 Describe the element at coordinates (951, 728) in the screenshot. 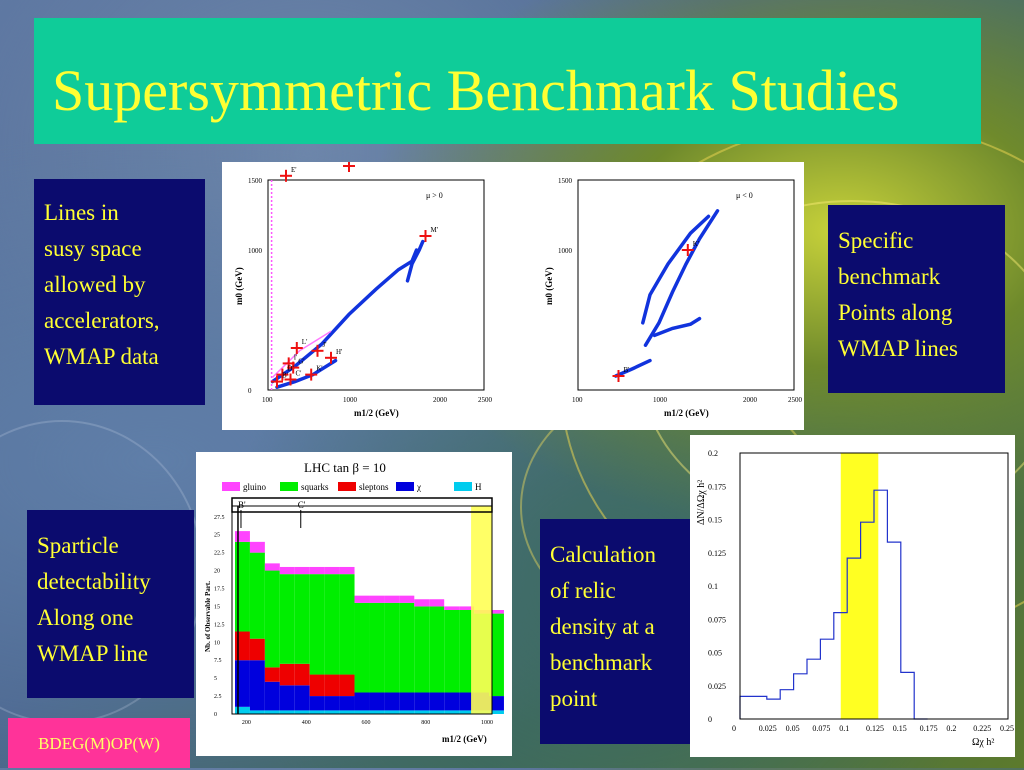

I see `x-tick-label: 0.2` at that location.